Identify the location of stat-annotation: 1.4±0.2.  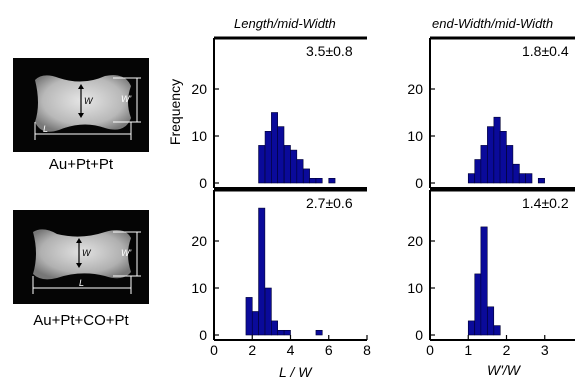
(545, 203).